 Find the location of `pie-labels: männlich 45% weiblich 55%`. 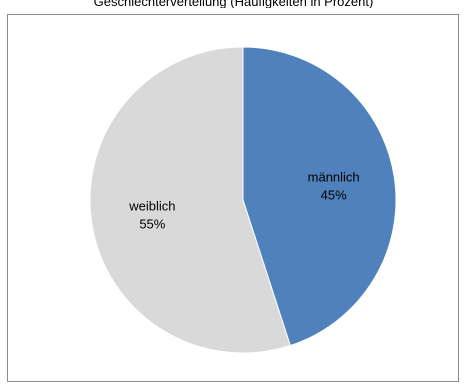

pie-labels: männlich 45% weiblich 55% is located at coordinates (243, 201).